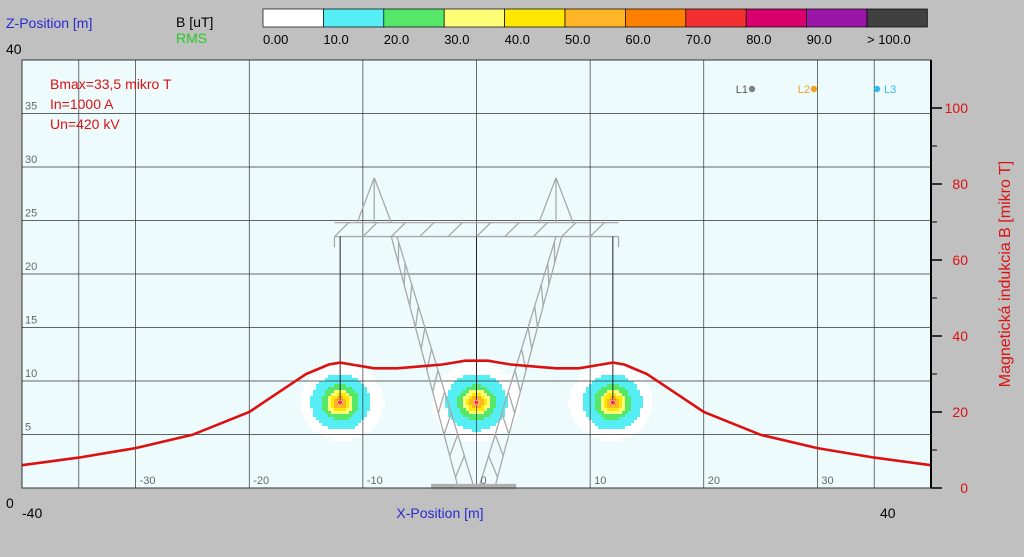 This screenshot has width=1024, height=557. Describe the element at coordinates (877, 89) in the screenshot. I see `phase-dot-l3` at that location.